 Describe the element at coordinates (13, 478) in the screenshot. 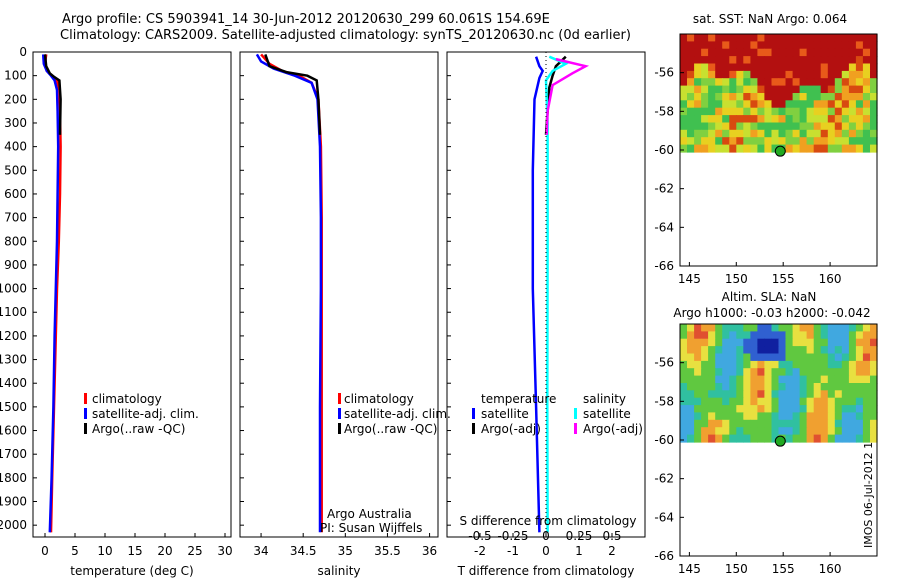

I see `depth-tick-label: 1800` at that location.